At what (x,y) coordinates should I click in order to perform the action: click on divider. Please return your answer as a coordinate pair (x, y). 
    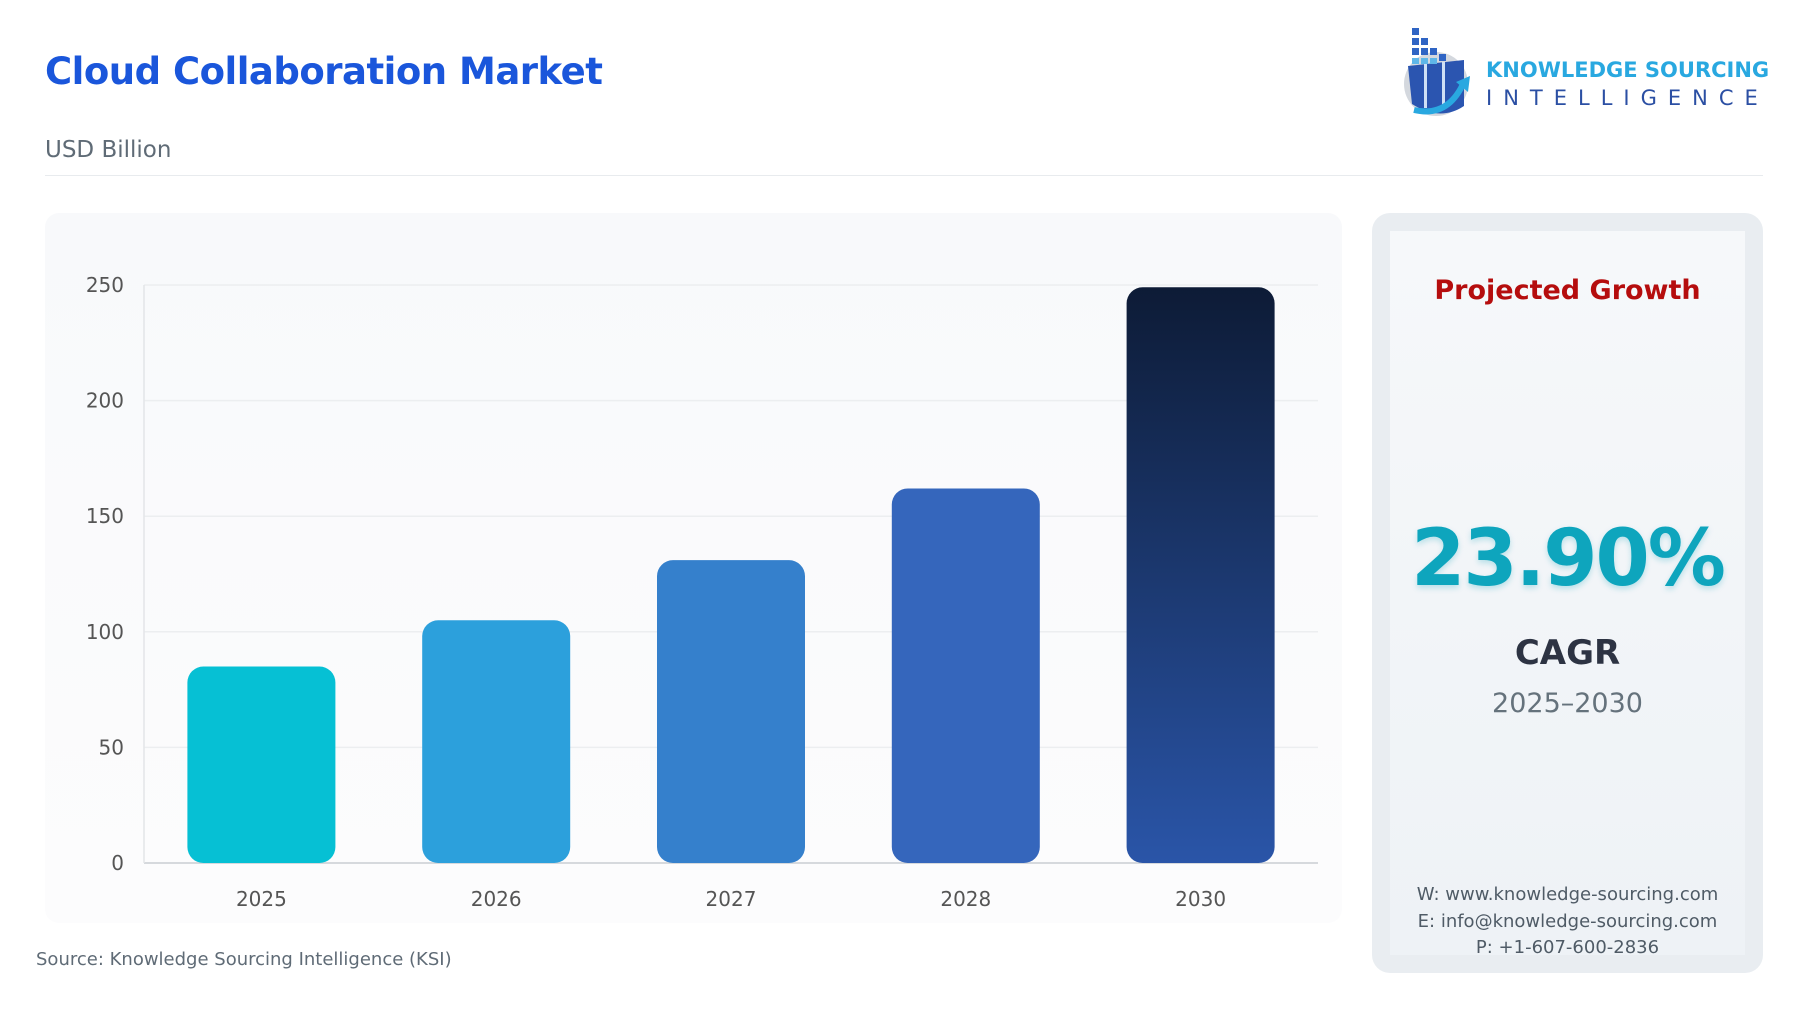
    Looking at the image, I should click on (904, 175).